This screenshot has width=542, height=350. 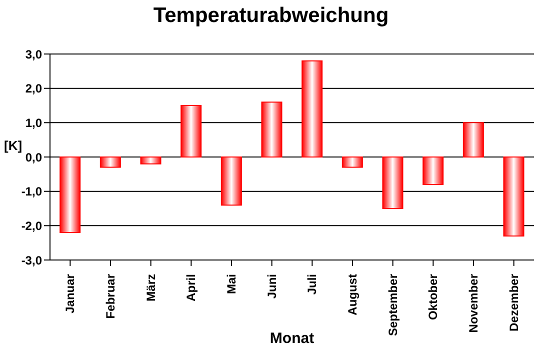 I want to click on x-tick-label: November, so click(x=473, y=303).